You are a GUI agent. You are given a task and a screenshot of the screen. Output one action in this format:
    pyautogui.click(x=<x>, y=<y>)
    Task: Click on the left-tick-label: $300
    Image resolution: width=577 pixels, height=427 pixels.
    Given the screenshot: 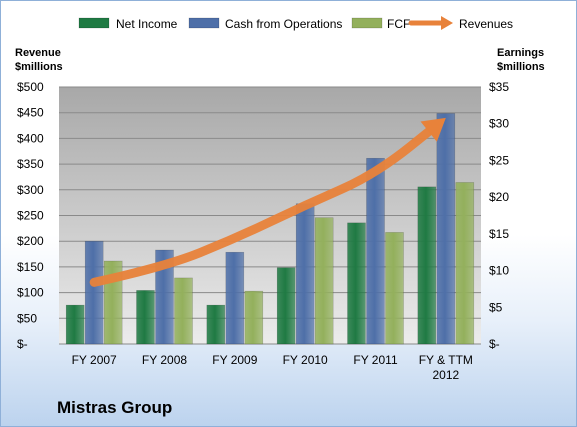 What is the action you would take?
    pyautogui.click(x=30, y=190)
    